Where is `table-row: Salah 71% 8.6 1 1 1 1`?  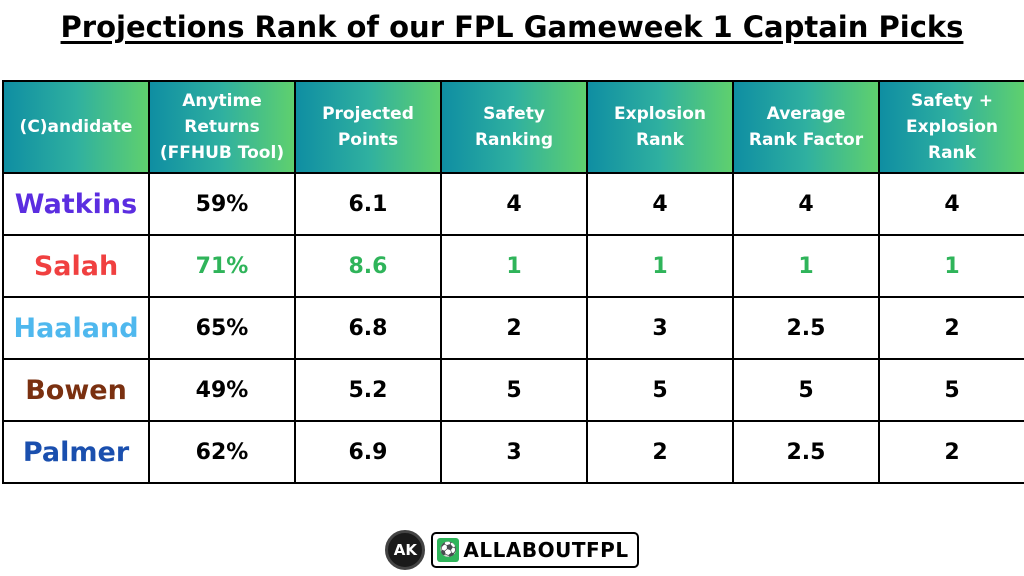
table-row: Salah 71% 8.6 1 1 1 1 is located at coordinates (513, 266).